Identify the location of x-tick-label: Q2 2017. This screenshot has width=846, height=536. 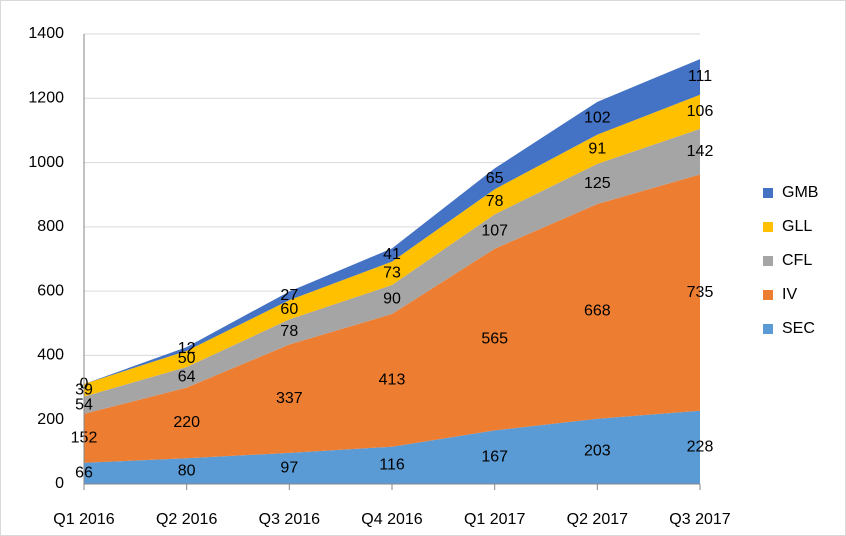
(597, 519).